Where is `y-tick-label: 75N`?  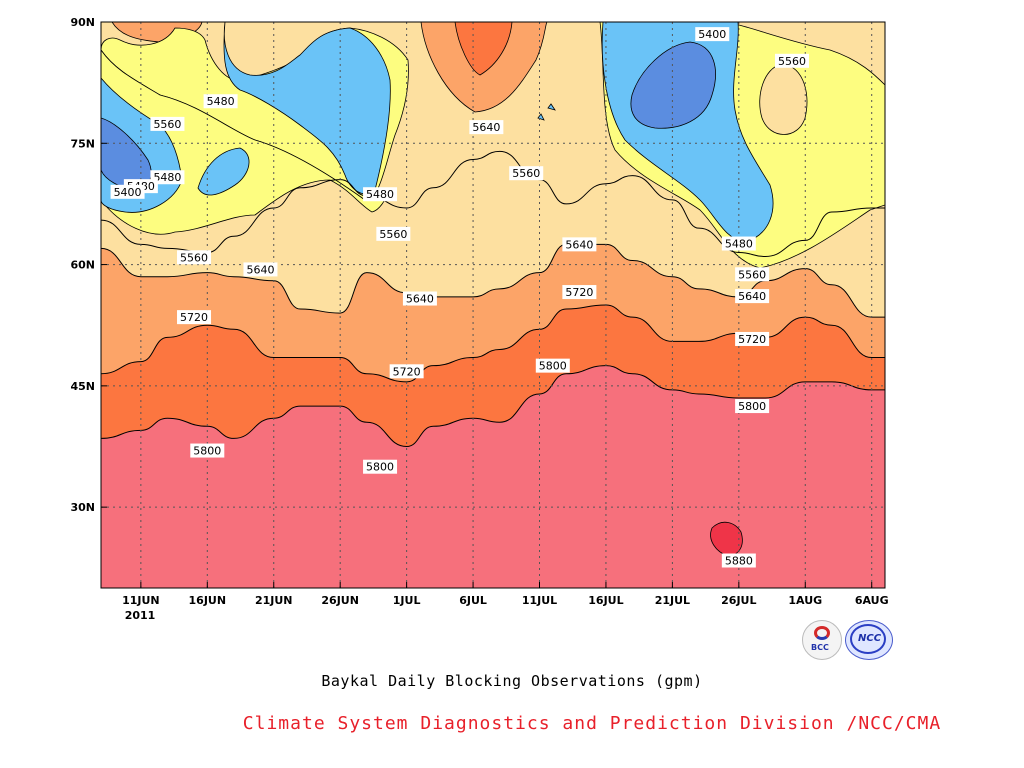 y-tick-label: 75N is located at coordinates (82, 143).